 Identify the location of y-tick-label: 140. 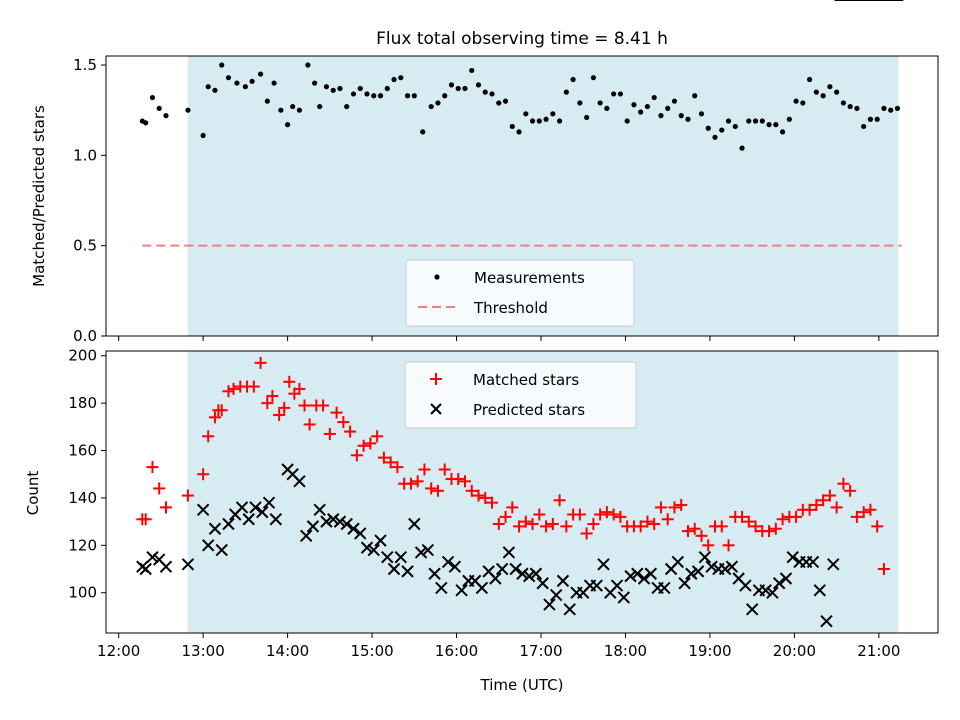
(82, 498).